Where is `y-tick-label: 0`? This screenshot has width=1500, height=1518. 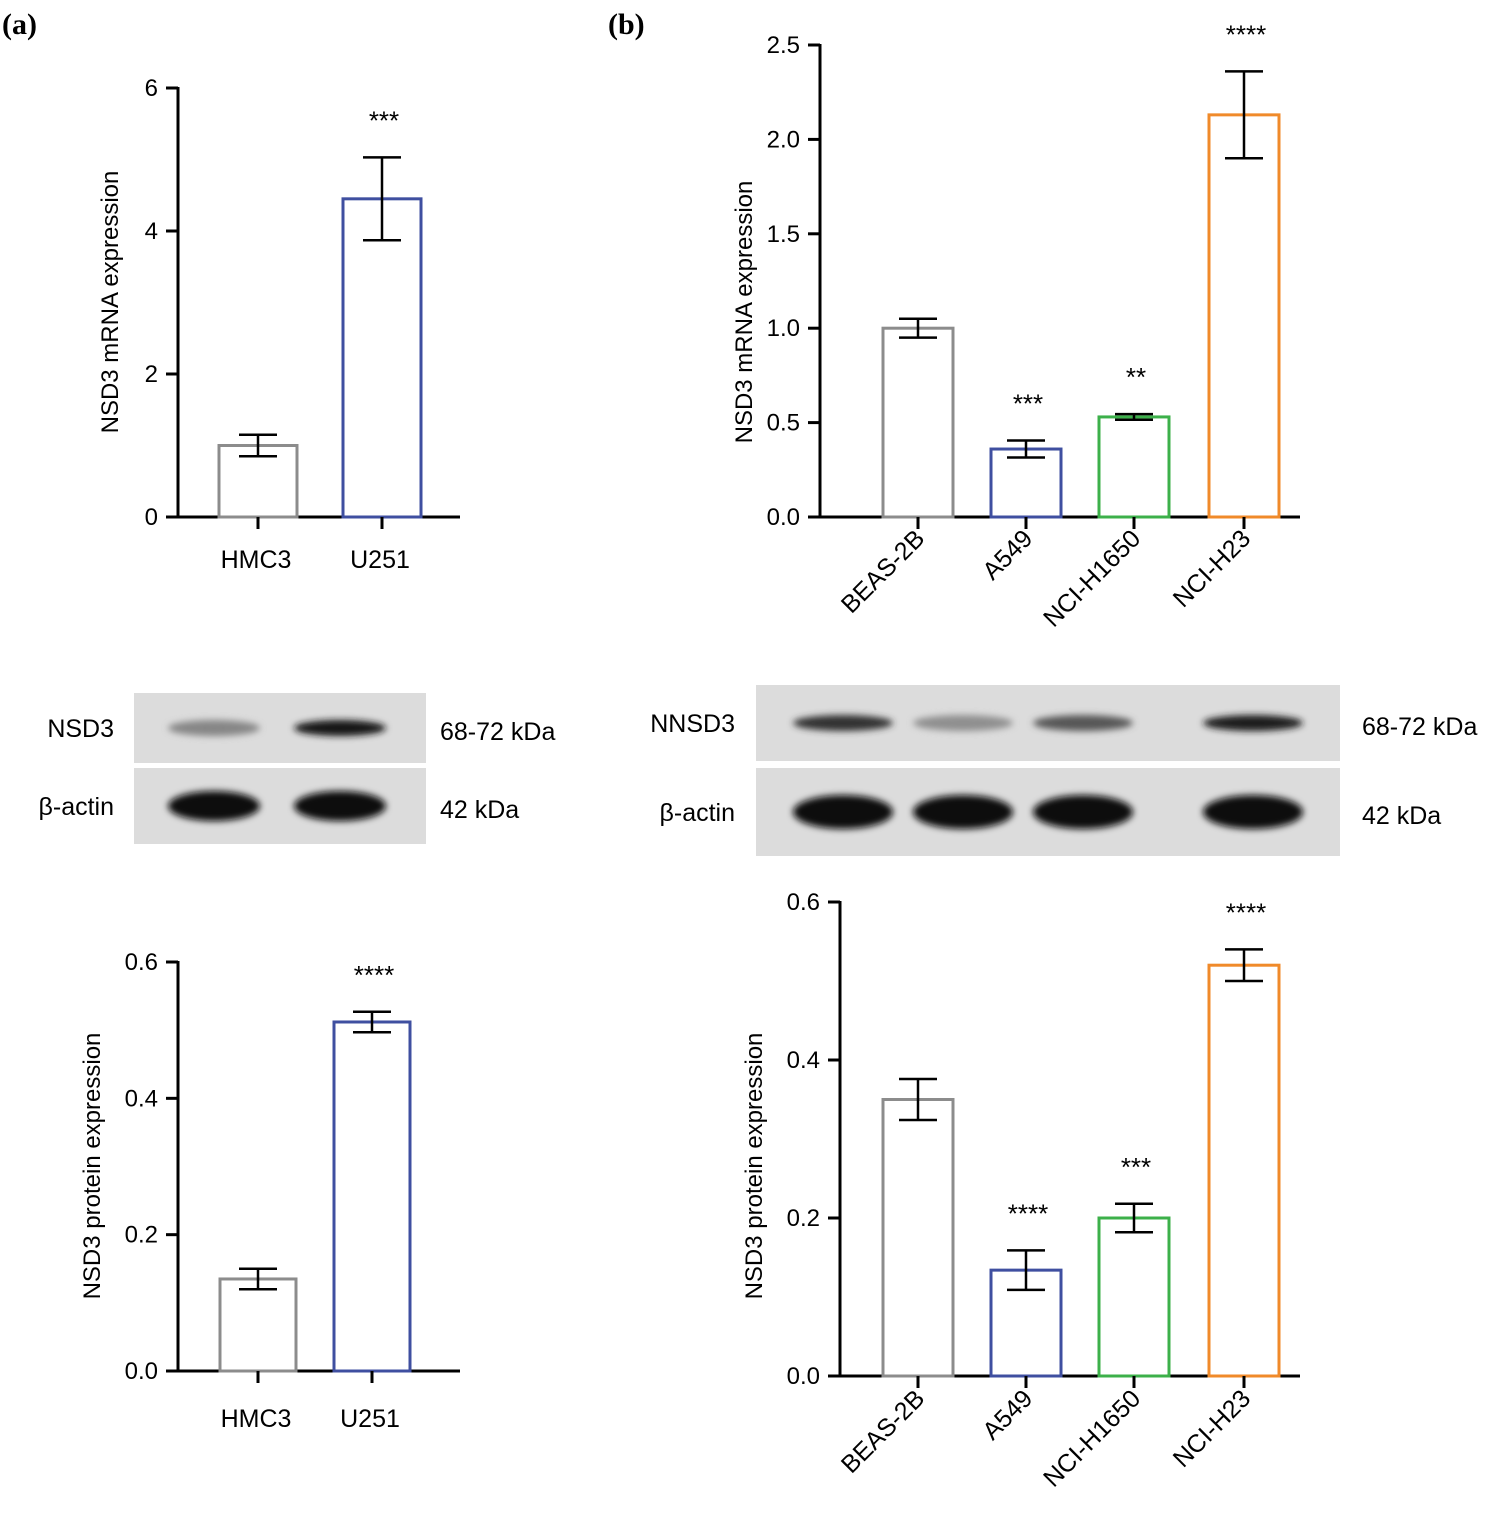 y-tick-label: 0 is located at coordinates (151, 517).